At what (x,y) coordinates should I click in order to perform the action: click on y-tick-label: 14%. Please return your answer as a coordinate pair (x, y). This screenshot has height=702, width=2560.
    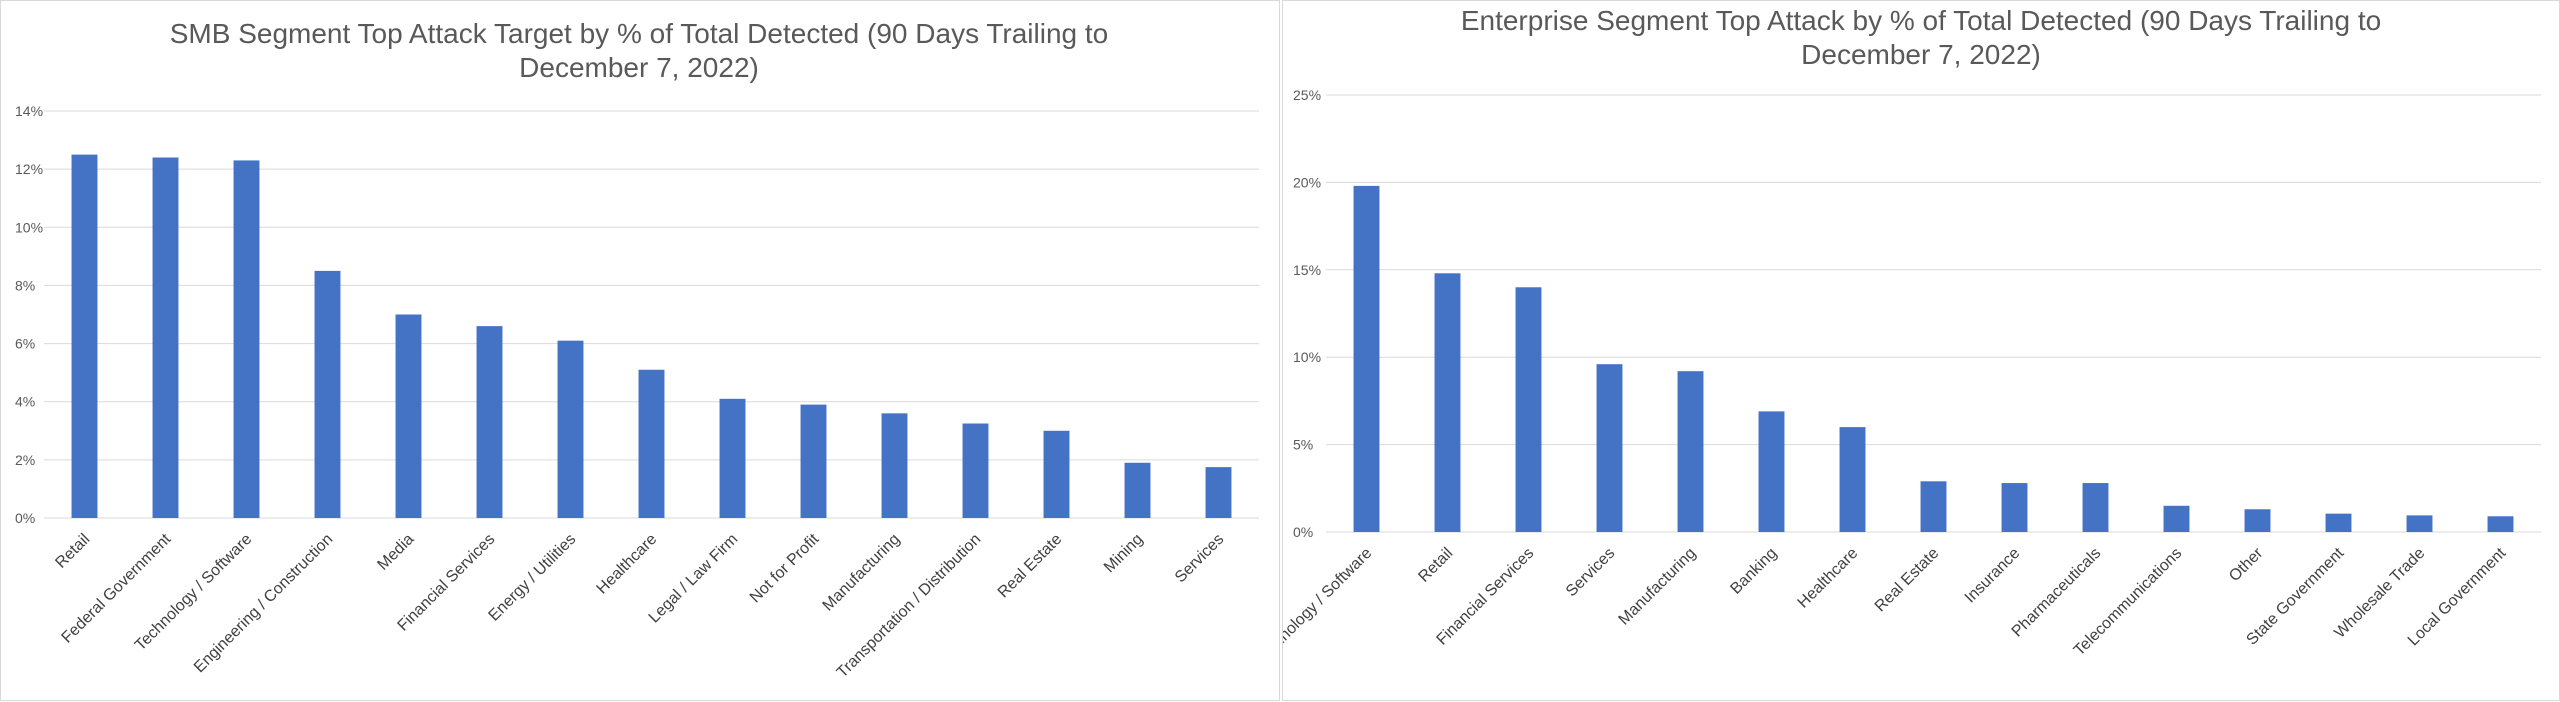
    Looking at the image, I should click on (29, 111).